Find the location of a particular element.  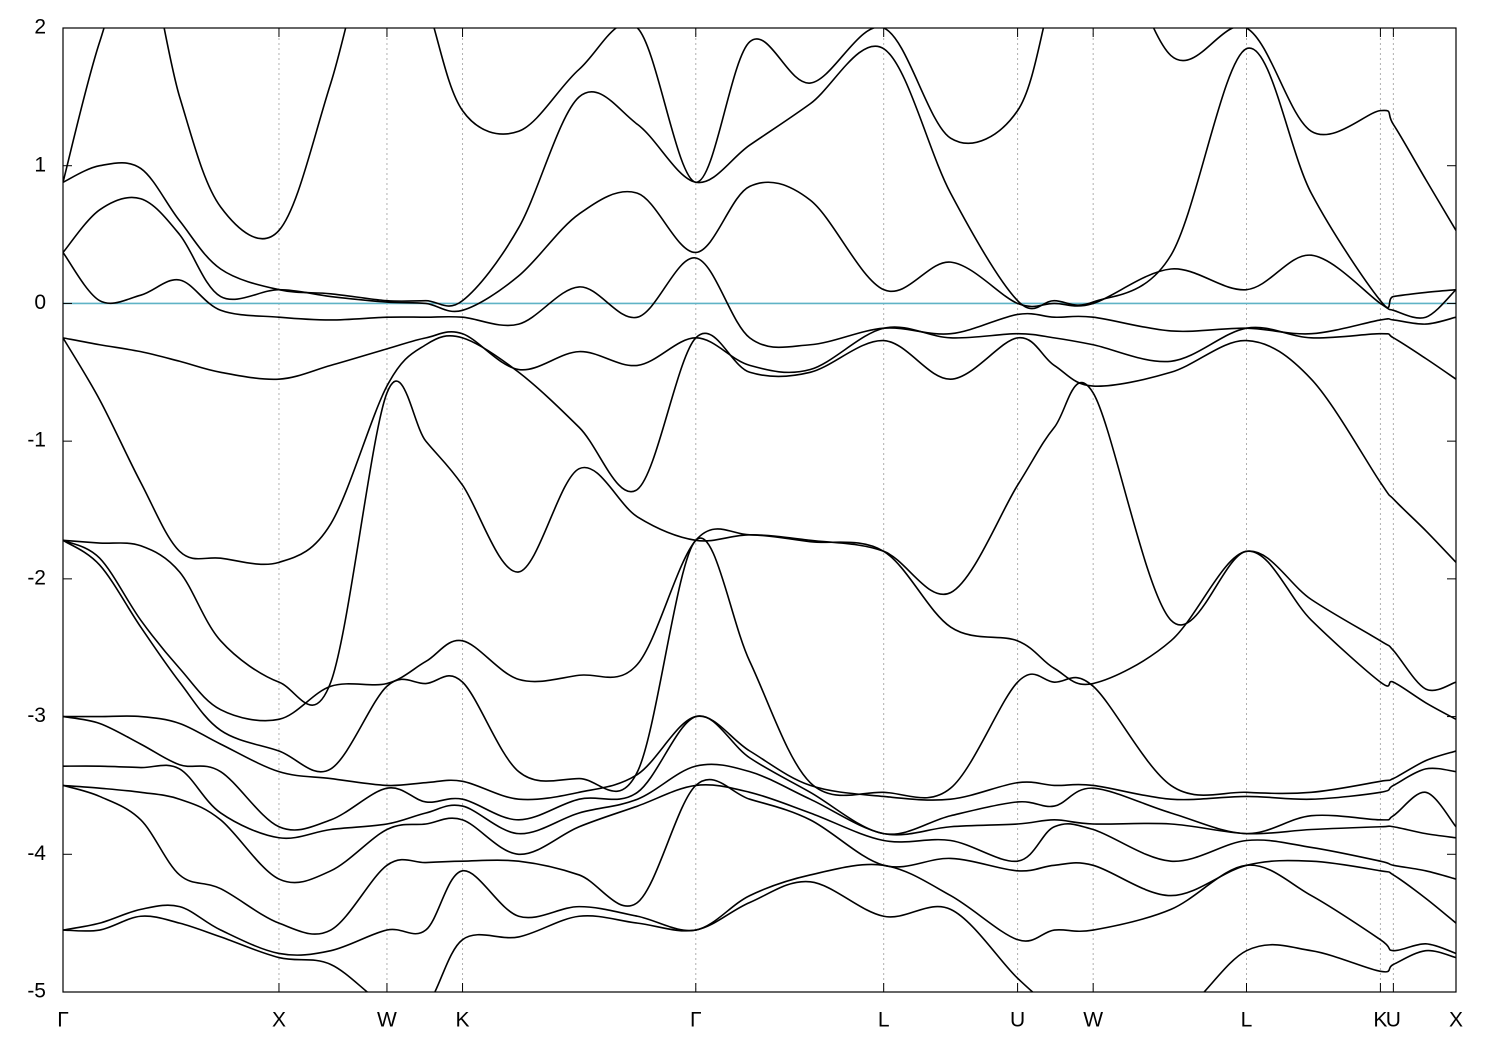

y-tick-label: 2 is located at coordinates (40, 27).